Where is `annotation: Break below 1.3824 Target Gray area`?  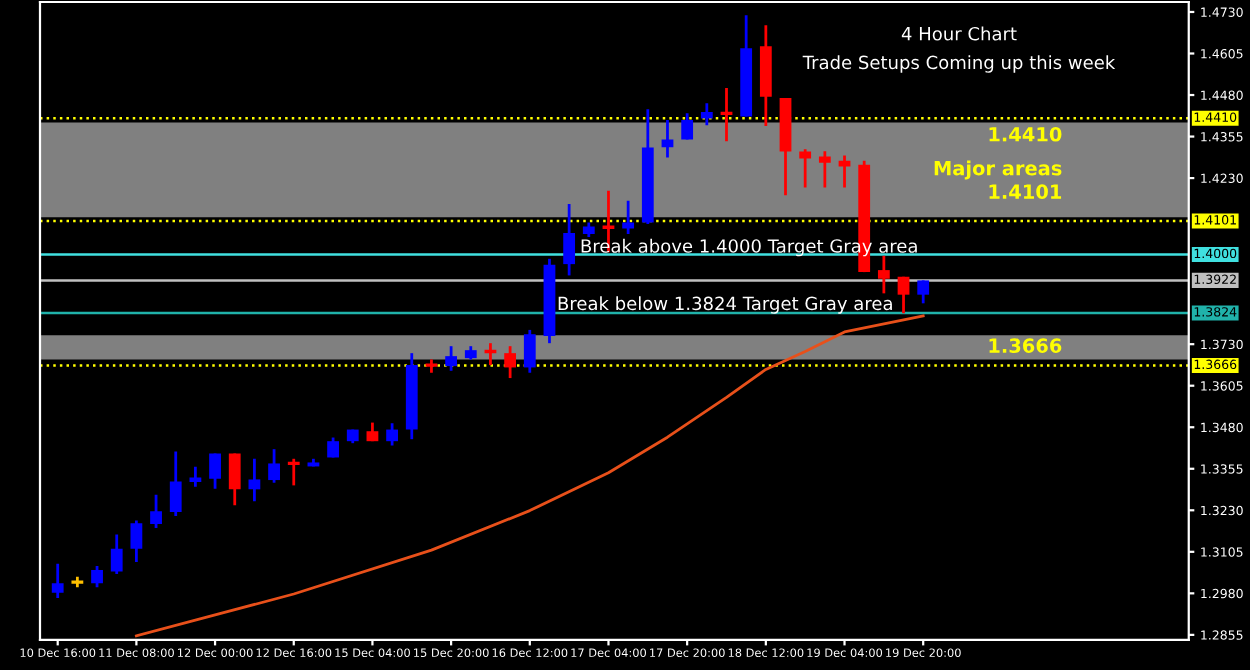 annotation: Break below 1.3824 Target Gray area is located at coordinates (725, 305).